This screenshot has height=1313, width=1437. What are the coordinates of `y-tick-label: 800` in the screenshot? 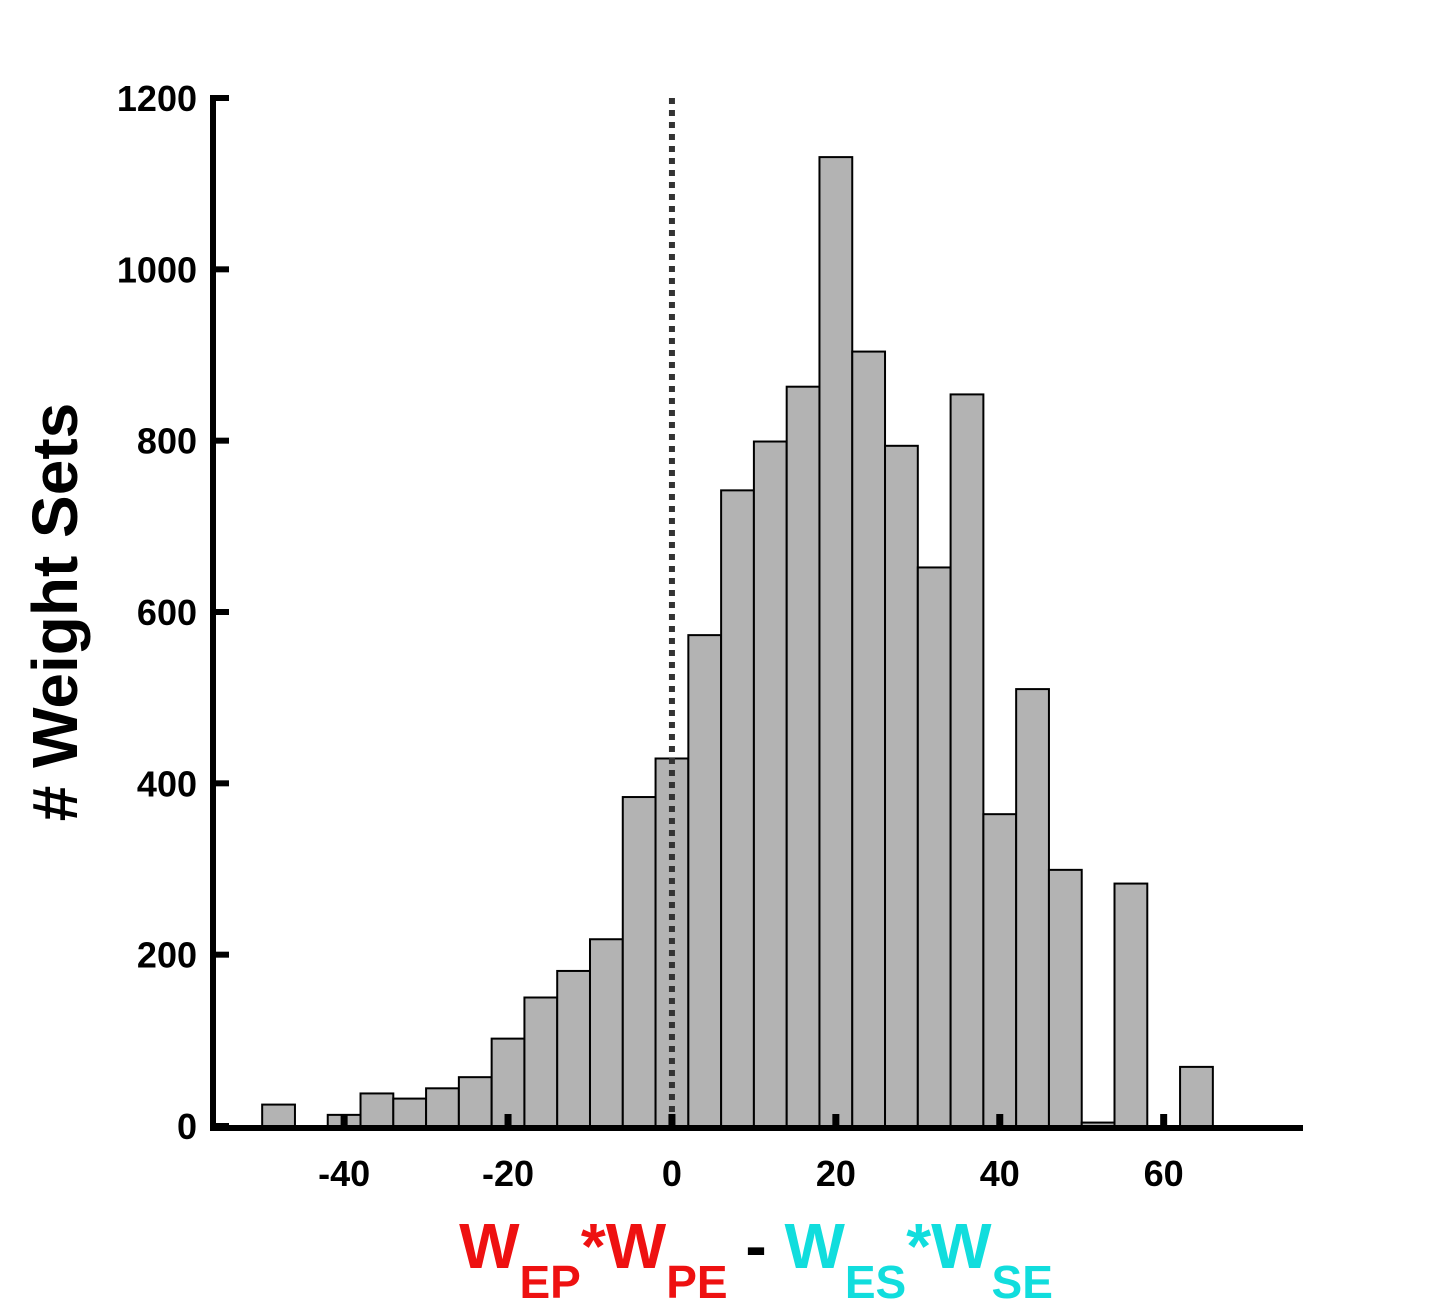 It's located at (167, 441).